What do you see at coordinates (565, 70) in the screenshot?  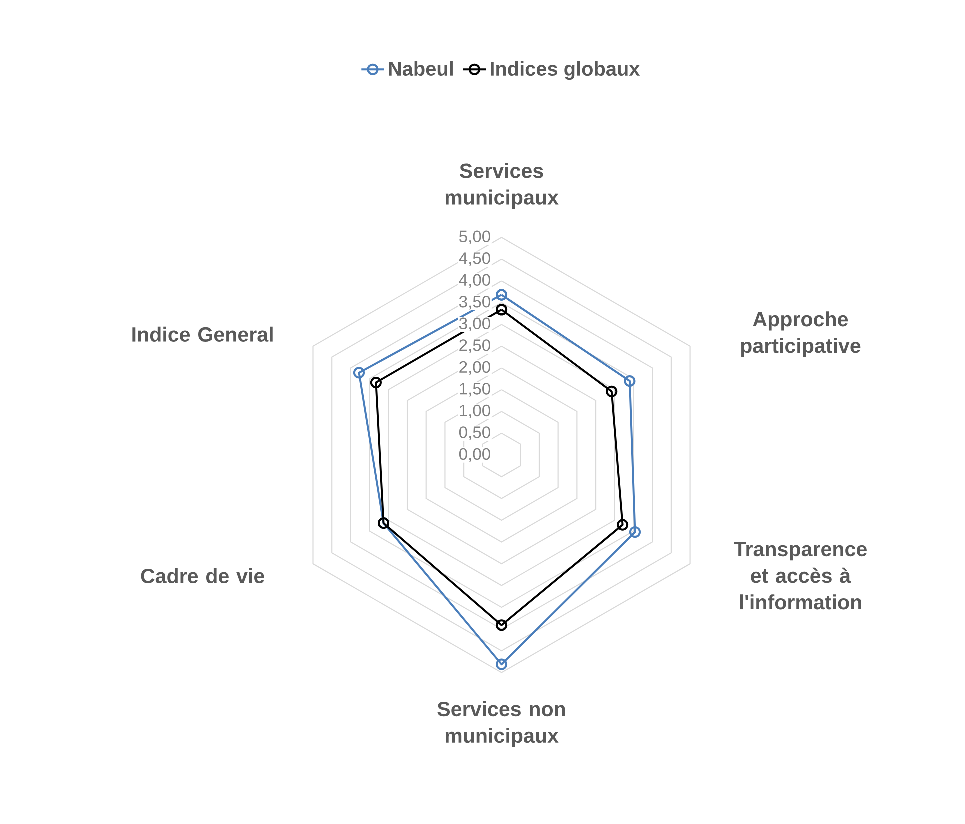 I see `legend-label: Indices globaux` at bounding box center [565, 70].